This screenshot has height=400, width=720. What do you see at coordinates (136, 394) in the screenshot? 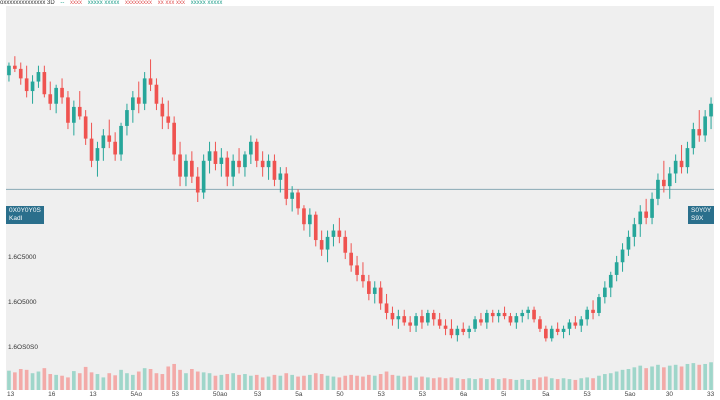
I see `x-tick-label: 5Ao` at bounding box center [136, 394].